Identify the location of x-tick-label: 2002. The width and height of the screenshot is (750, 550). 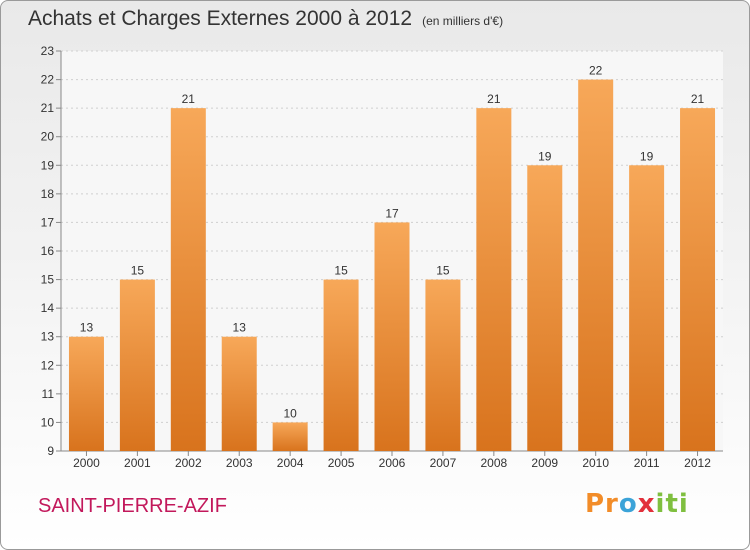
(188, 463).